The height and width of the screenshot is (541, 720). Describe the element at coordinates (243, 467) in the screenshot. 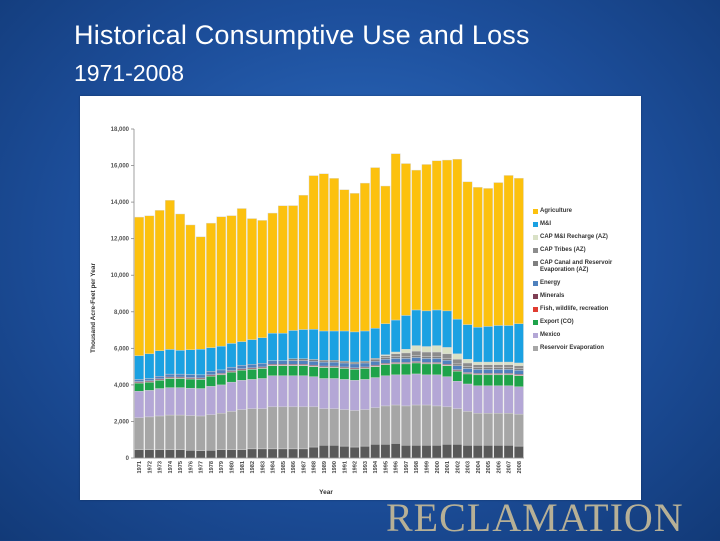

I see `x-tick-label: 1981` at that location.